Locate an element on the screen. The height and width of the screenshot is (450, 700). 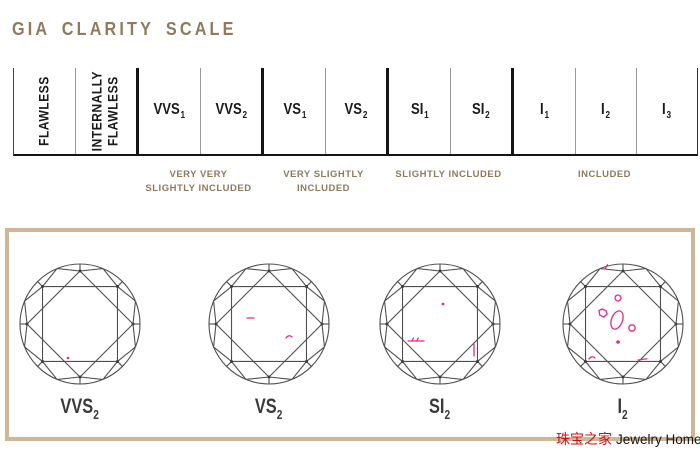
grade-base: SI2 is located at coordinates (440, 408).